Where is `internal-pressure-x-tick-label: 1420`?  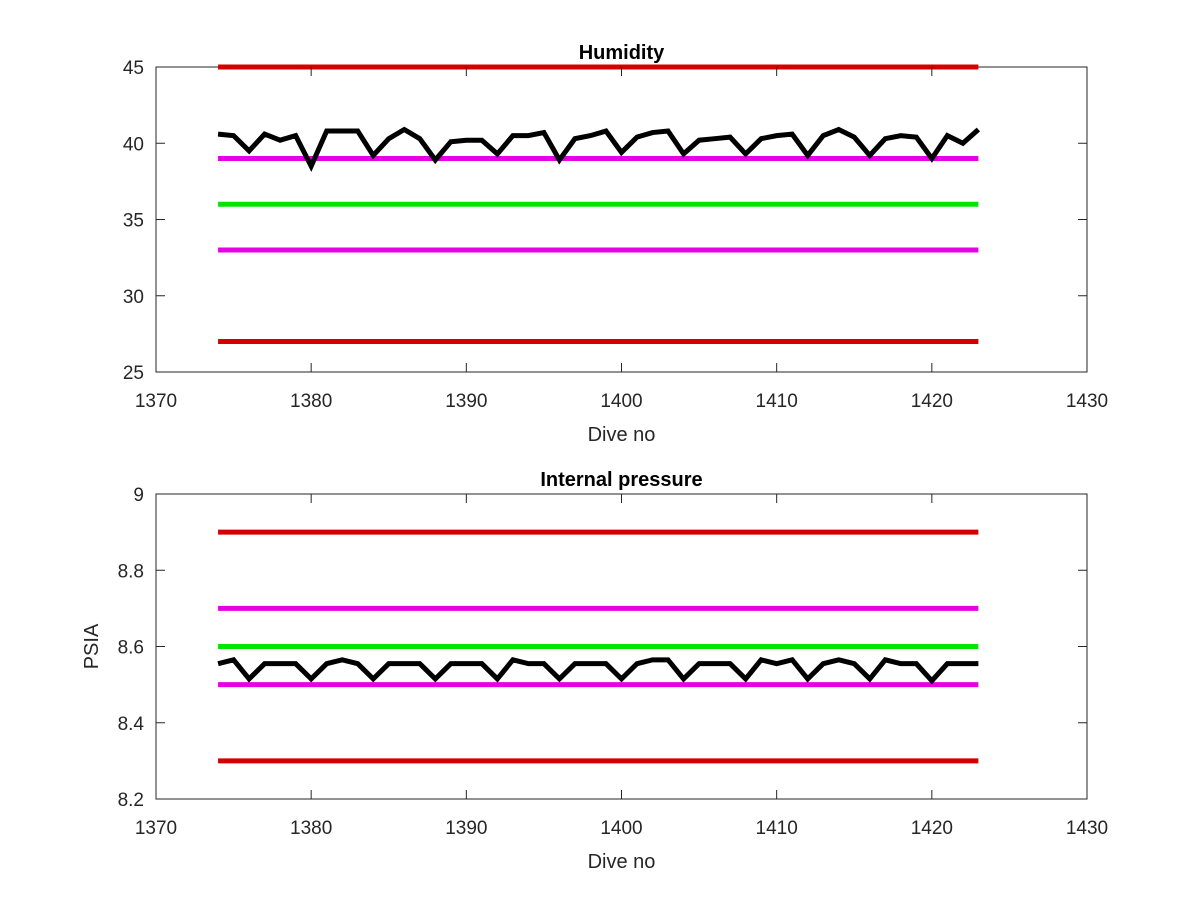
internal-pressure-x-tick-label: 1420 is located at coordinates (932, 828).